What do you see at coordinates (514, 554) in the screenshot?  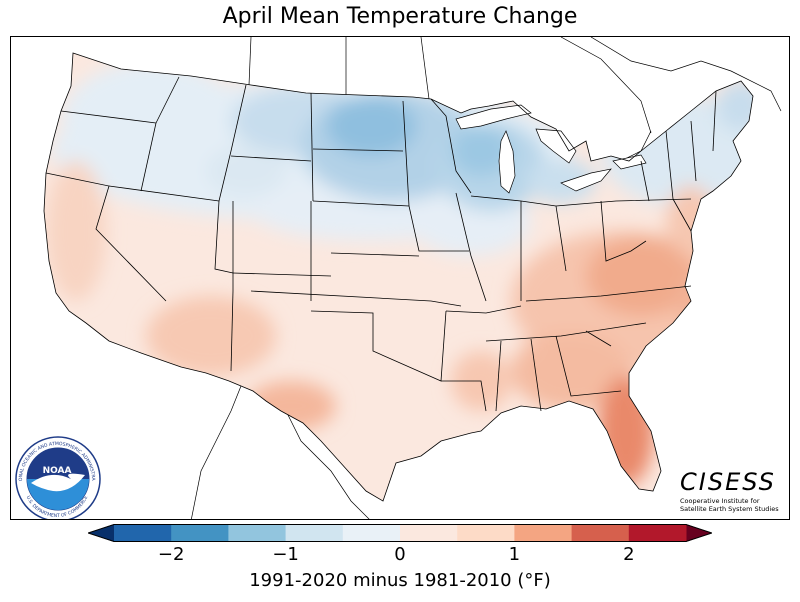 I see `colorbar-tick-label: 1` at bounding box center [514, 554].